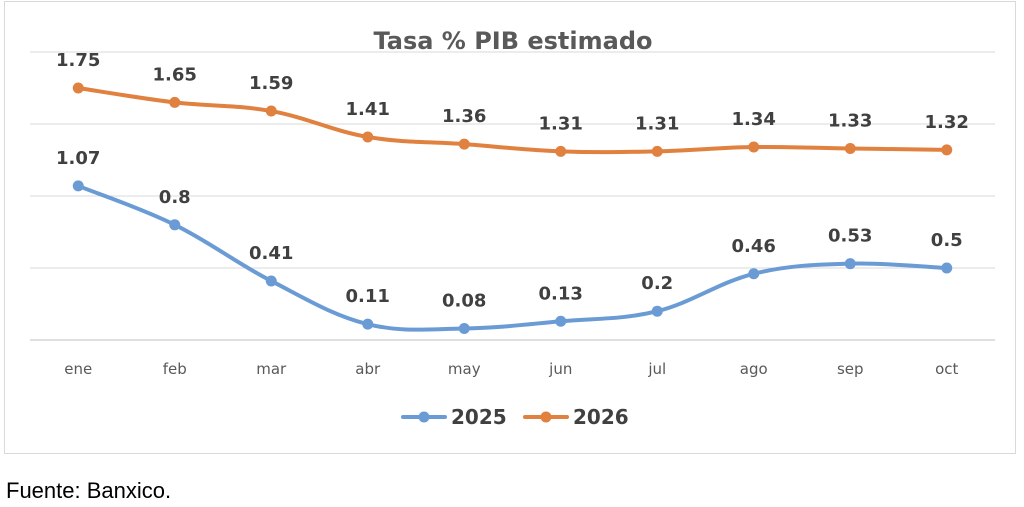 The width and height of the screenshot is (1024, 507). I want to click on x-axis-ticks: ene feb mar abr may jun jul ago sep oct, so click(511, 369).